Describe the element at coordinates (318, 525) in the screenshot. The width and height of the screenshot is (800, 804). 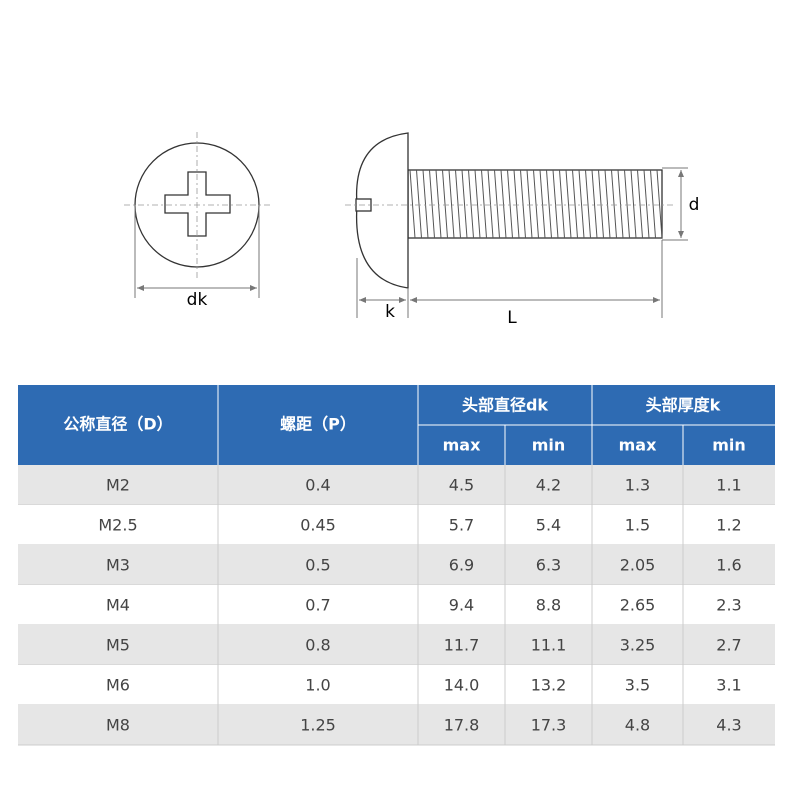
I see `cell: 0.45` at that location.